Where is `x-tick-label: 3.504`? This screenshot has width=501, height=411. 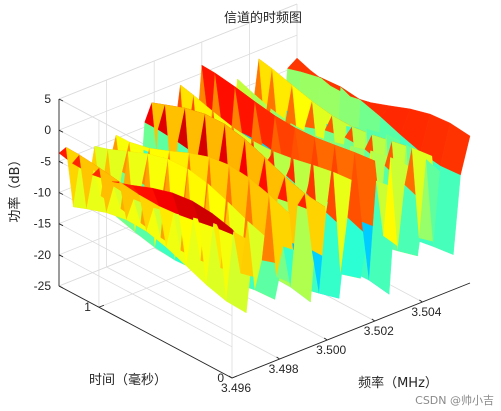 x-tick-label: 3.504 is located at coordinates (426, 312).